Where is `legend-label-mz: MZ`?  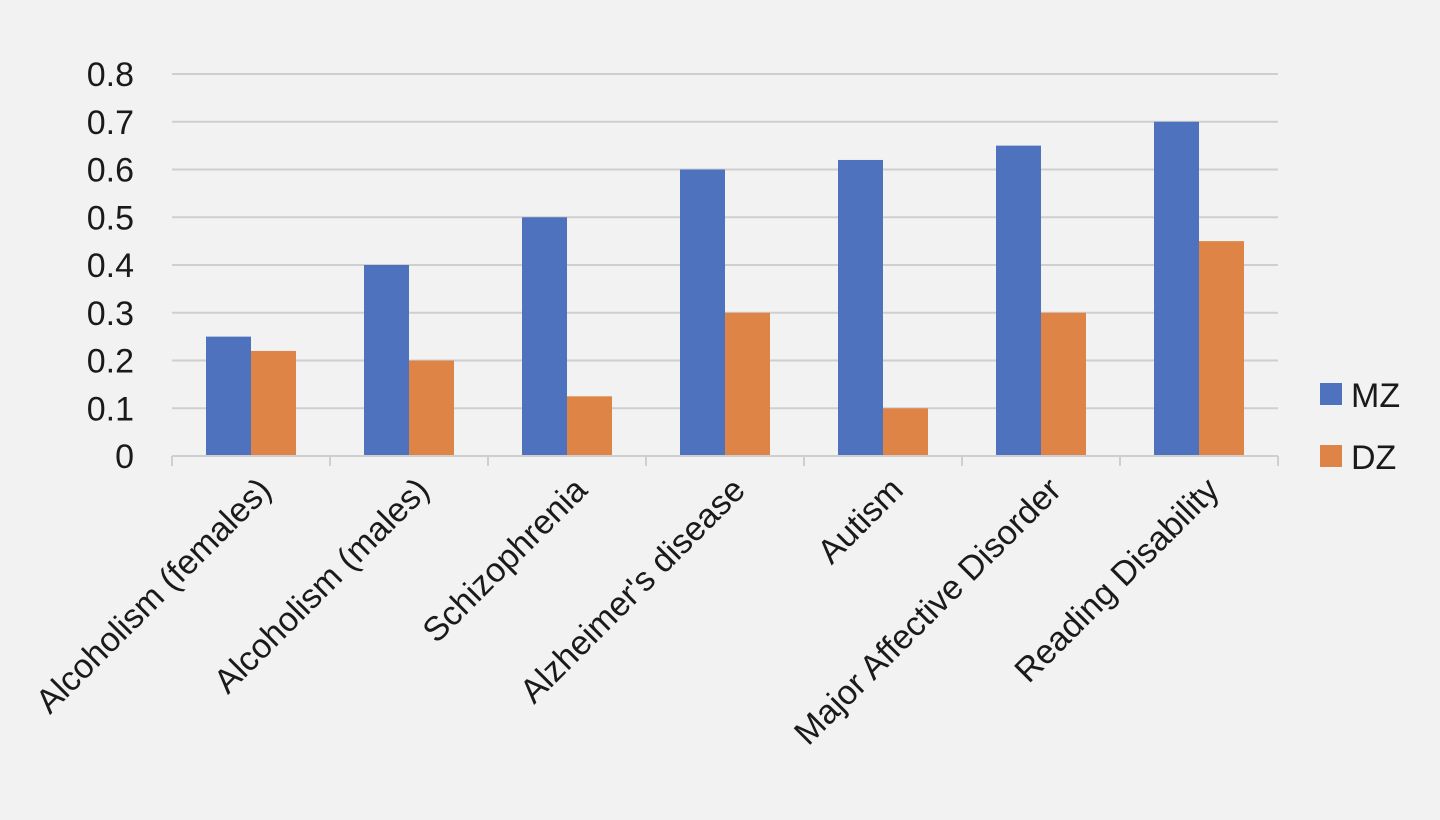
legend-label-mz: MZ is located at coordinates (1375, 396).